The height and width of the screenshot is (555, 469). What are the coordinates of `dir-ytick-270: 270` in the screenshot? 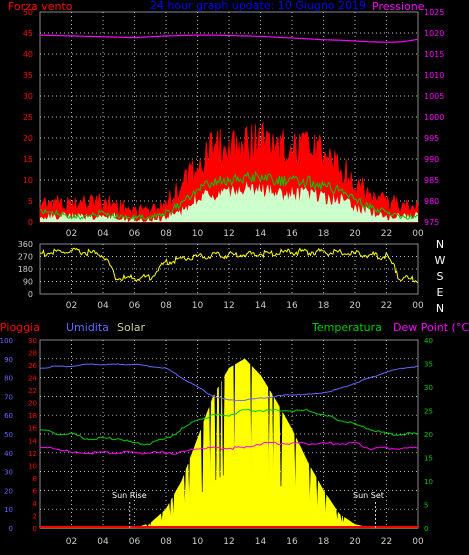 It's located at (25, 257).